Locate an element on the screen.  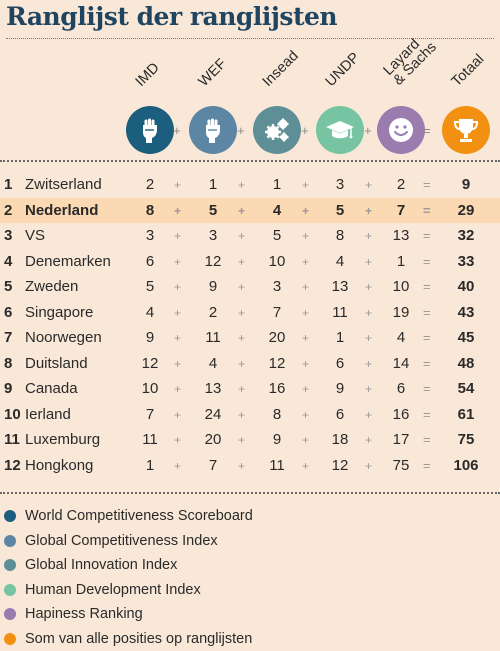
legend-item: World Competitiveness Scoreboard is located at coordinates (128, 516).